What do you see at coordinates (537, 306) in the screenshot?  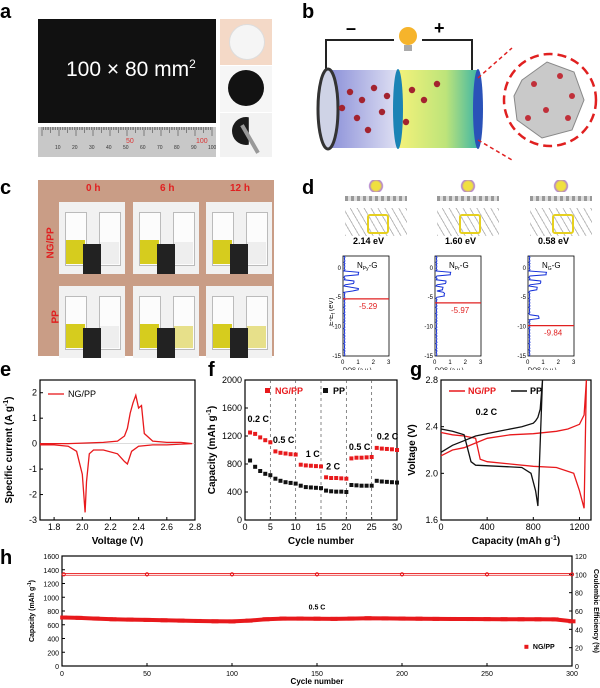 I see `dos-curve` at bounding box center [537, 306].